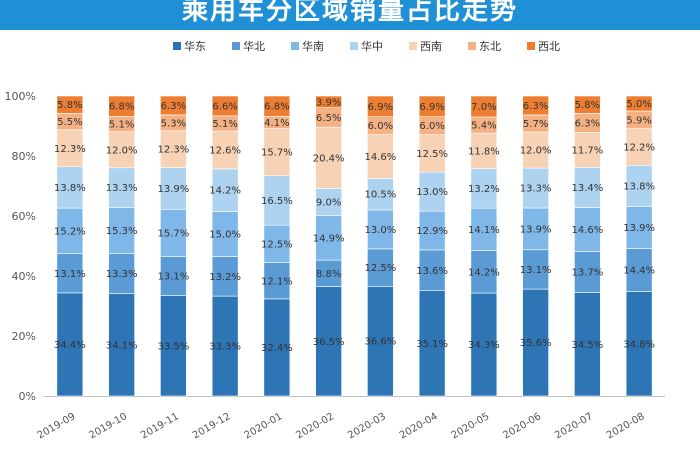 This screenshot has height=464, width=700. I want to click on data-label: 14.9%, so click(329, 238).